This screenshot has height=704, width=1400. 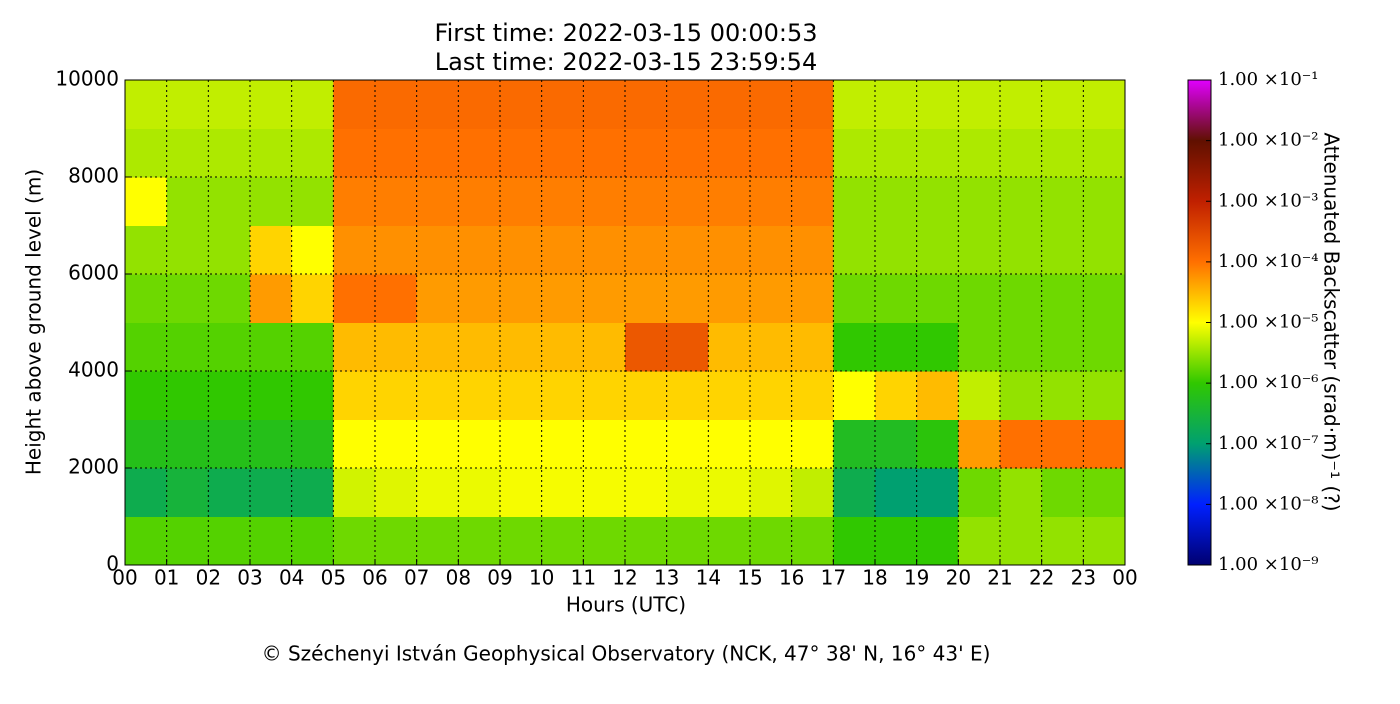 What do you see at coordinates (166, 578) in the screenshot?
I see `x-tick-label: 01` at bounding box center [166, 578].